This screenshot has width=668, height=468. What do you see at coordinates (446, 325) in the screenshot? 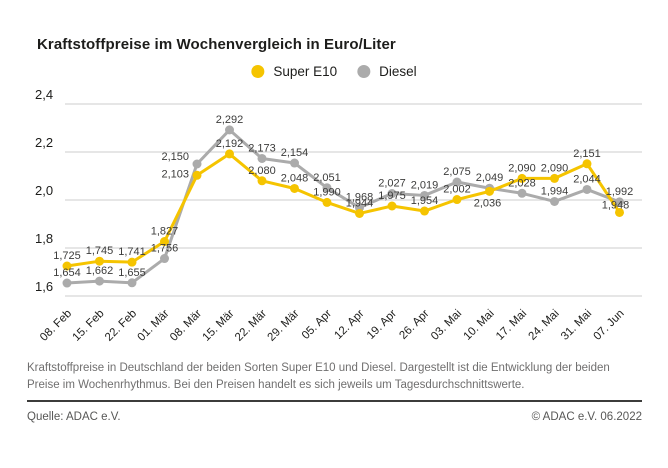
I see `x-axis-tick-label: 03. Mai` at bounding box center [446, 325].